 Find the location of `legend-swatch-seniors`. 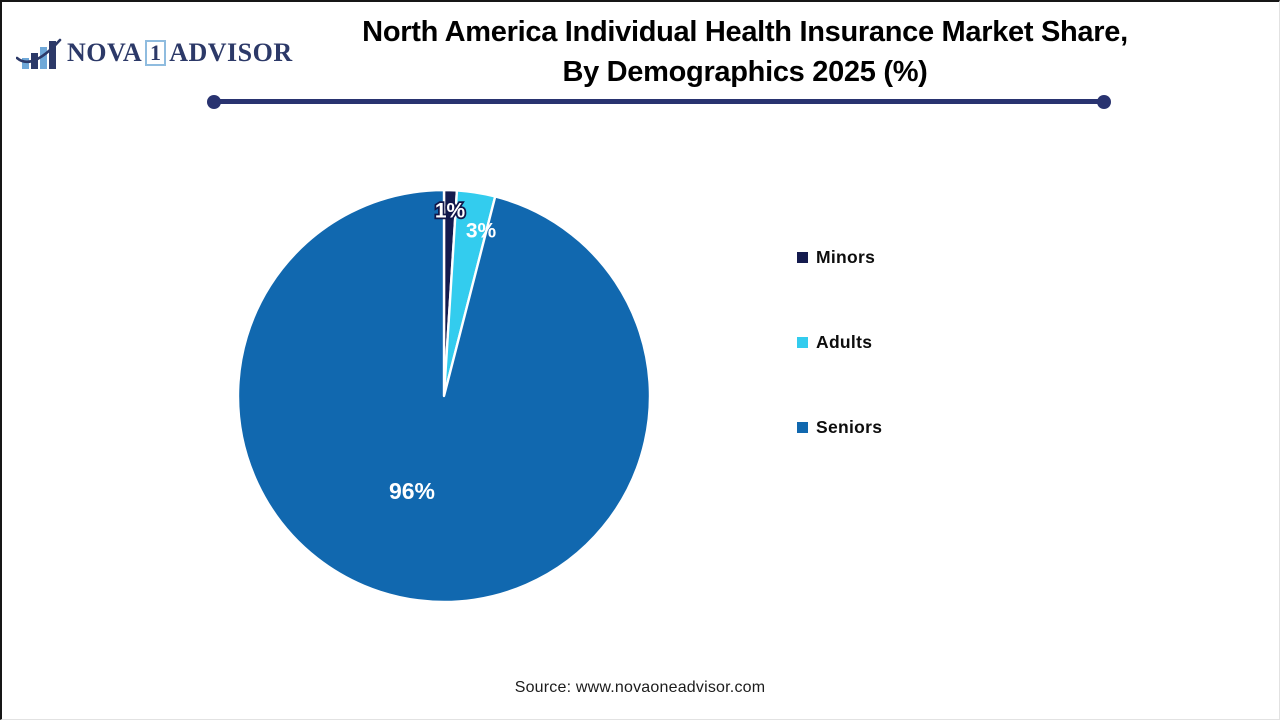

legend-swatch-seniors is located at coordinates (802, 427).